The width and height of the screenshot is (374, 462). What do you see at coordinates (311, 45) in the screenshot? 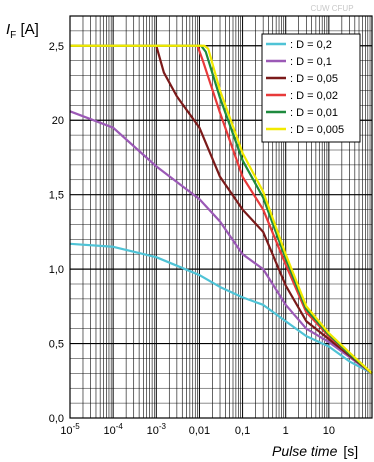
I see `legend-label-0: : D = 0,2` at bounding box center [311, 45].